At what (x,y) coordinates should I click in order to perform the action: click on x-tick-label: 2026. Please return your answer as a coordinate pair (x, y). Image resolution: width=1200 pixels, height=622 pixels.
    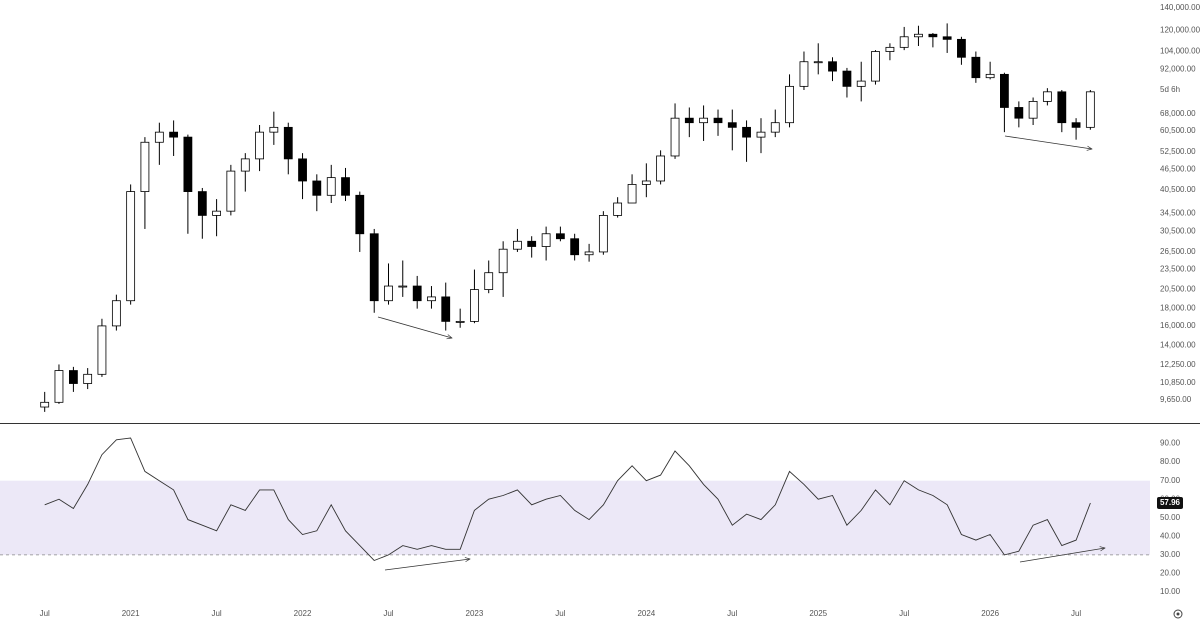
    Looking at the image, I should click on (990, 613).